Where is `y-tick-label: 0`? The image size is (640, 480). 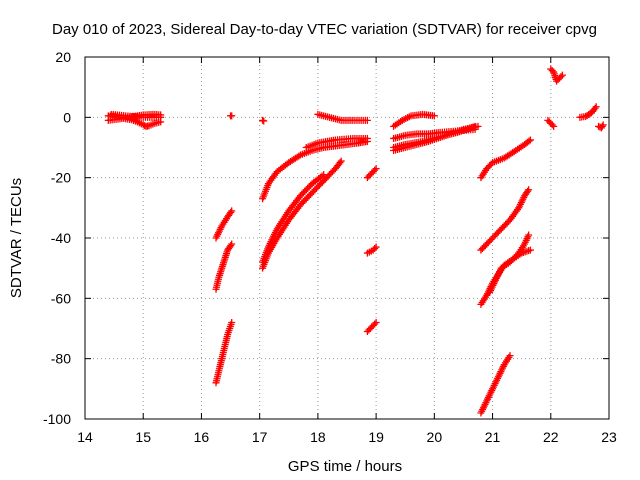
y-tick-label: 0 is located at coordinates (67, 117).